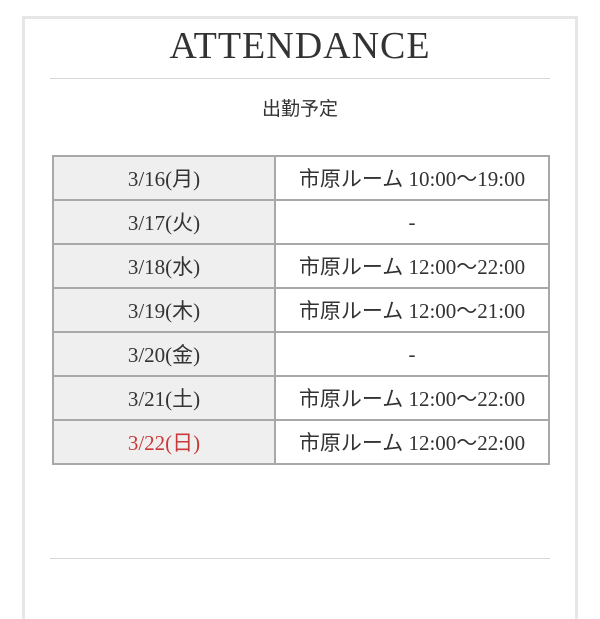 The height and width of the screenshot is (619, 600). I want to click on schedule-row: 3/18(水) 市原ルーム 12:00〜22:00, so click(301, 266).